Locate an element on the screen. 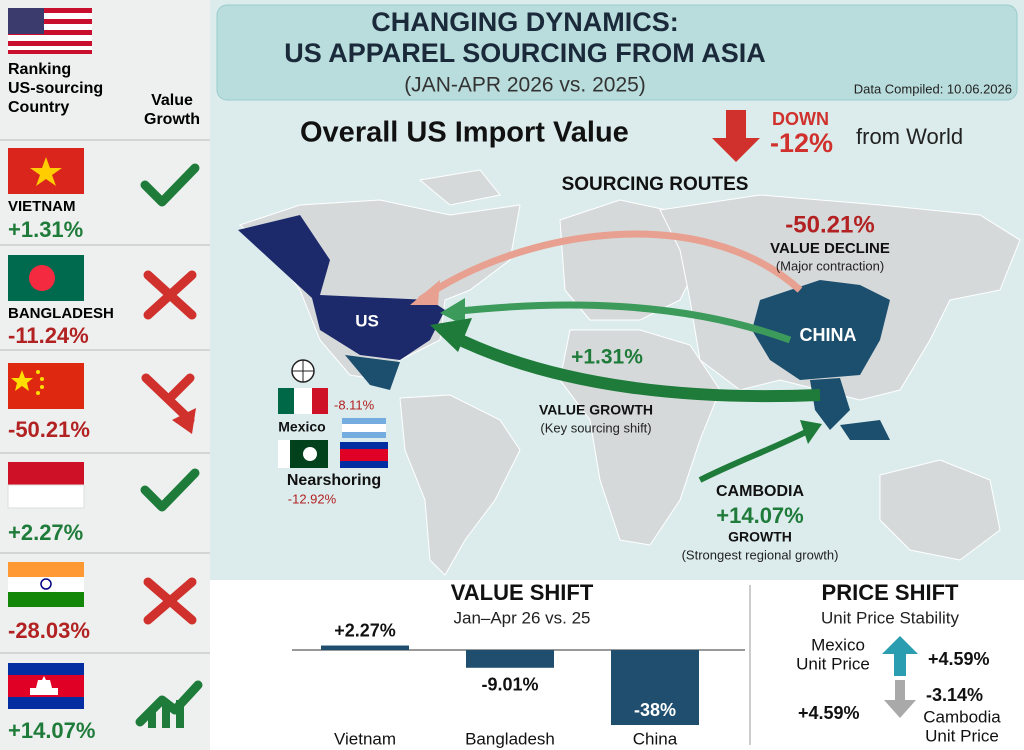 The image size is (1024, 750). growth-arrowhead is located at coordinates (452, 312).